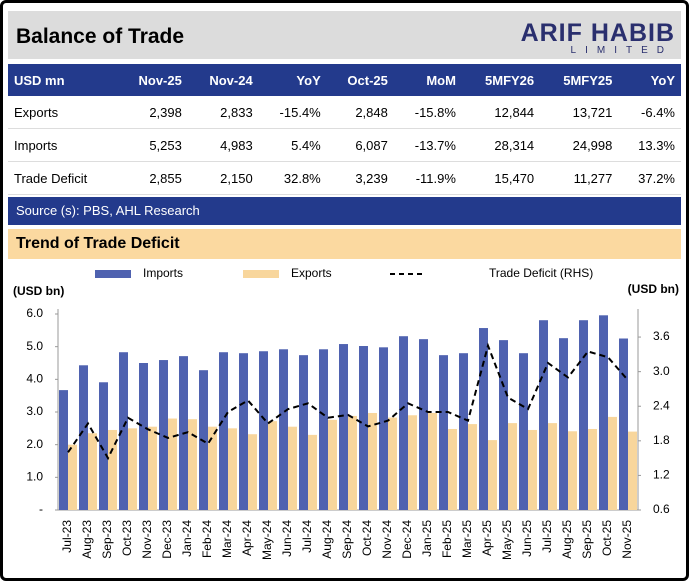  Describe the element at coordinates (147, 539) in the screenshot. I see `x-tick-label: Nov-23` at that location.